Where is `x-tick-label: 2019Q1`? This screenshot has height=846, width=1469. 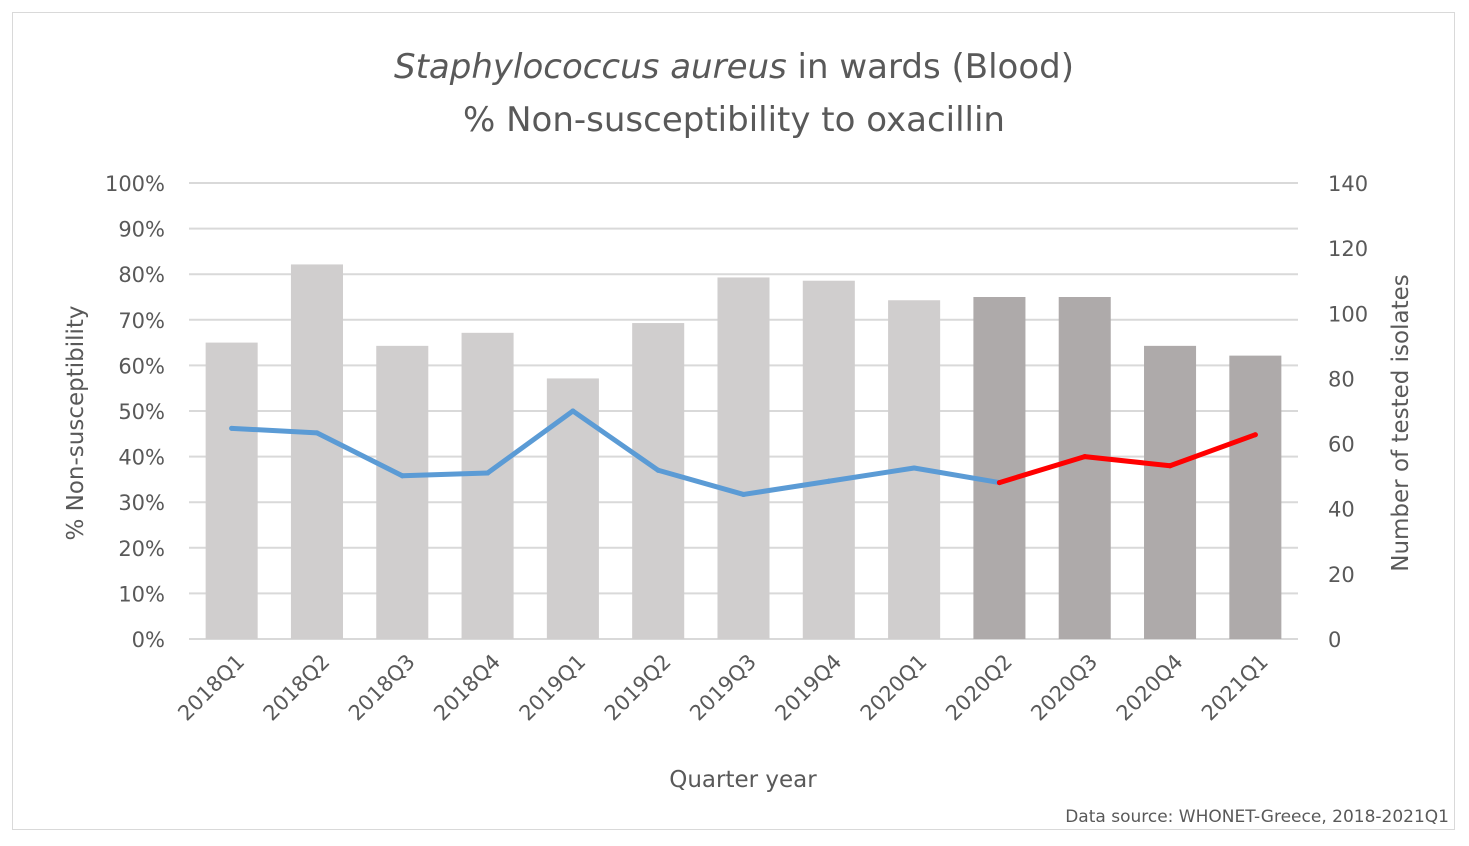 x-tick-label: 2019Q1 is located at coordinates (553, 688).